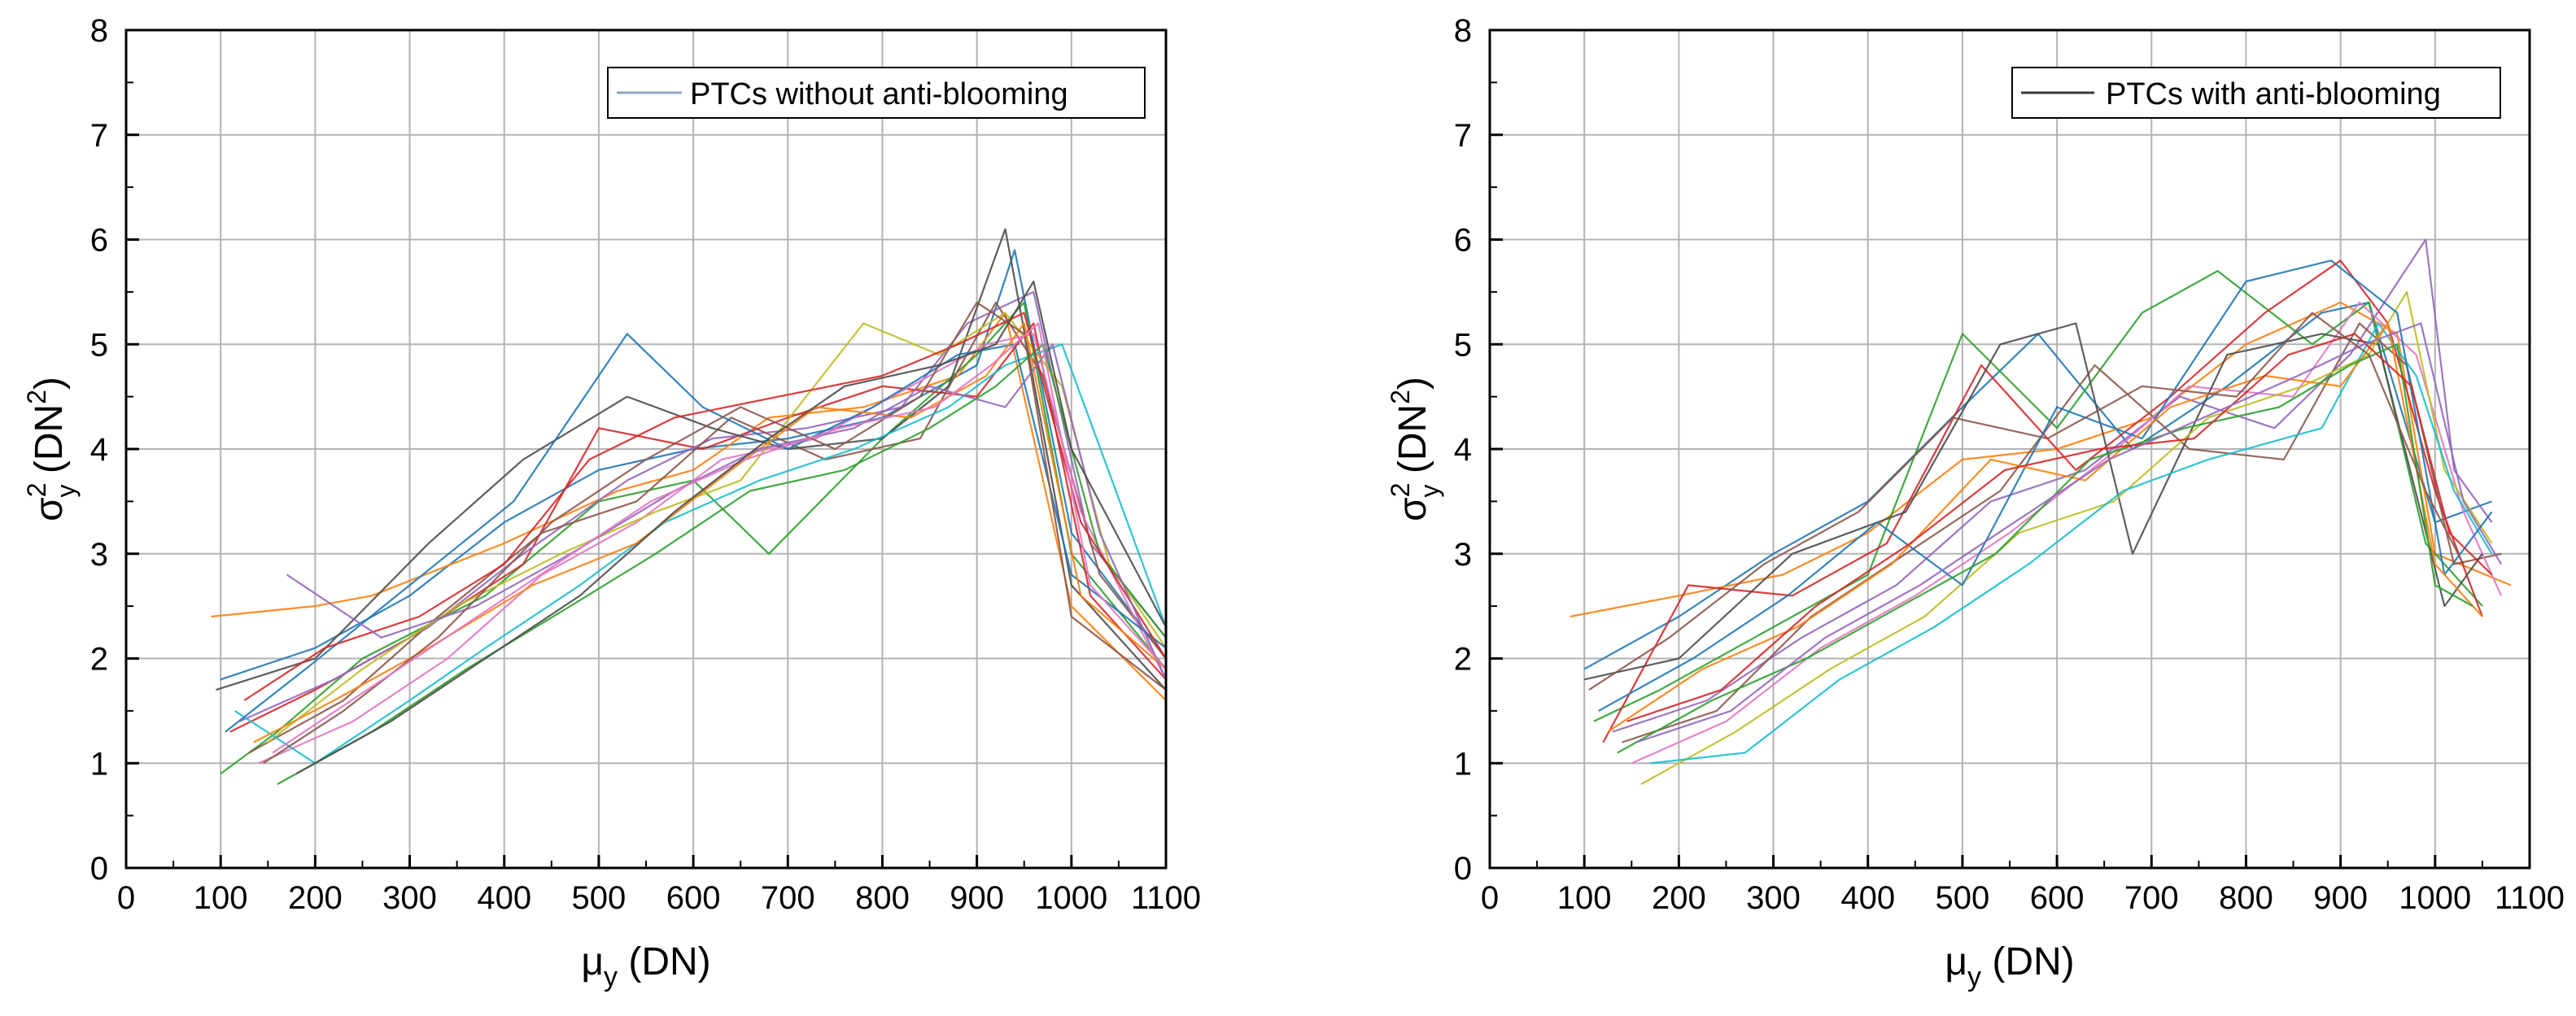 Image resolution: width=2576 pixels, height=1016 pixels. What do you see at coordinates (2273, 94) in the screenshot?
I see `legend-label: PTCs with anti-blooming` at bounding box center [2273, 94].